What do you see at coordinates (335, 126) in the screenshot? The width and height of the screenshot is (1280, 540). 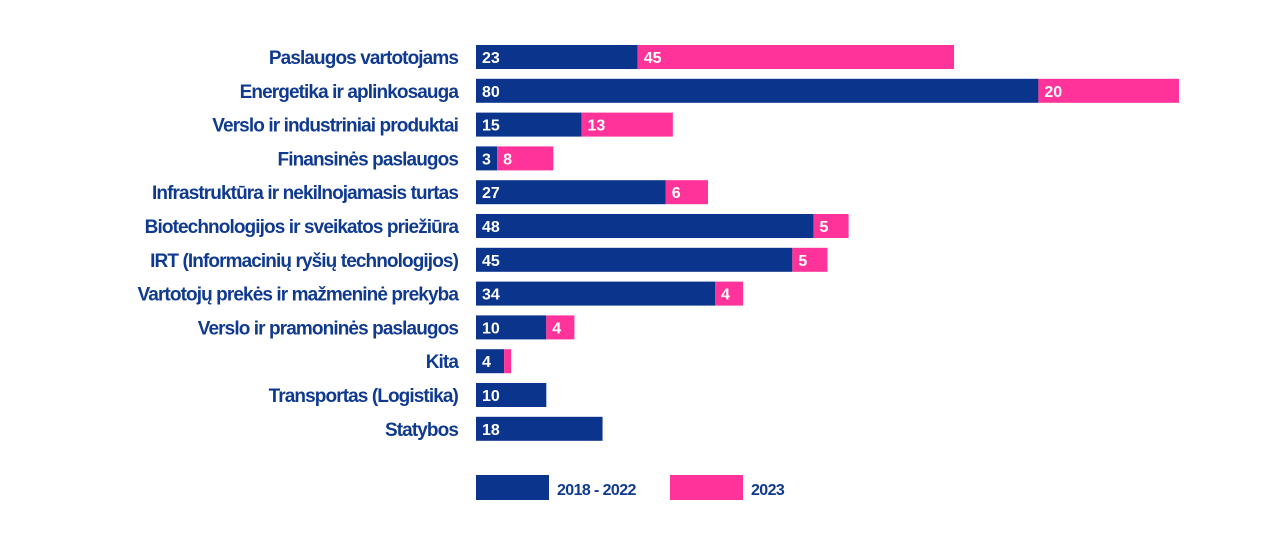 I see `category-label: Verslo ir industriniai produktai` at bounding box center [335, 126].